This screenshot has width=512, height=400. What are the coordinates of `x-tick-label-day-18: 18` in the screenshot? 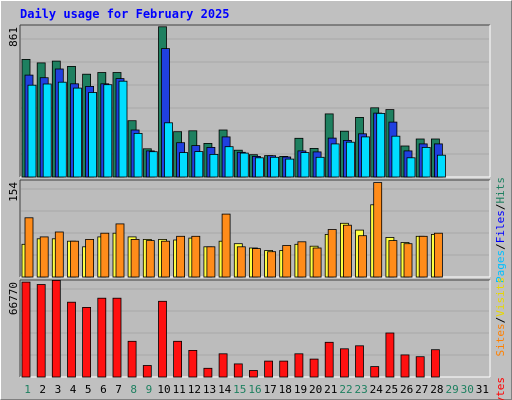 It's located at (285, 389).